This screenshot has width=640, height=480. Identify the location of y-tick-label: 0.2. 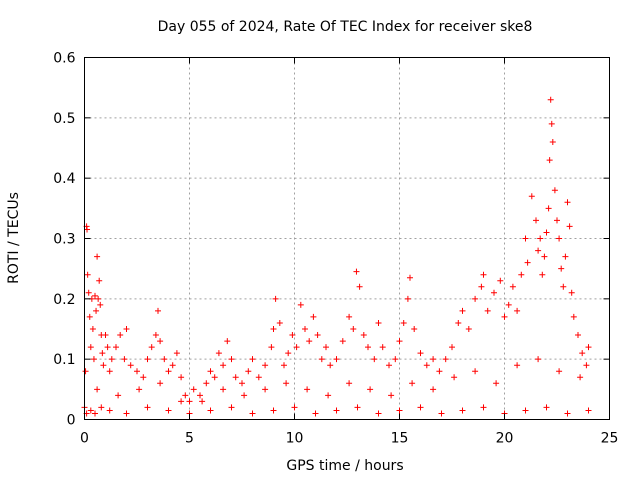
(64, 300).